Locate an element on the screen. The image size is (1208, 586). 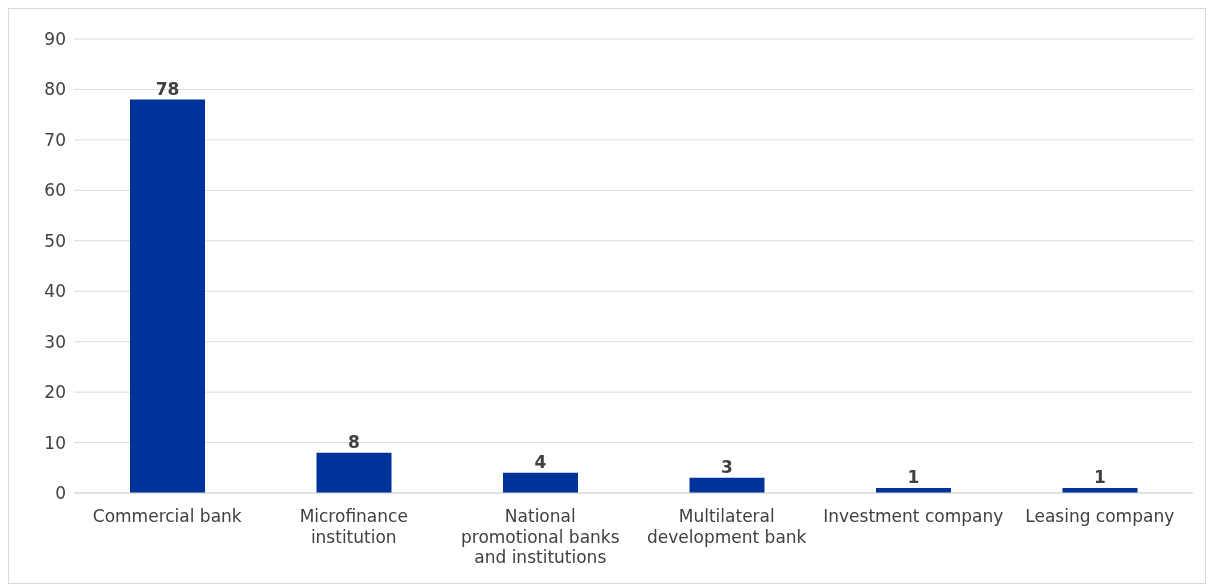
y-tick-label: 10 is located at coordinates (55, 442).